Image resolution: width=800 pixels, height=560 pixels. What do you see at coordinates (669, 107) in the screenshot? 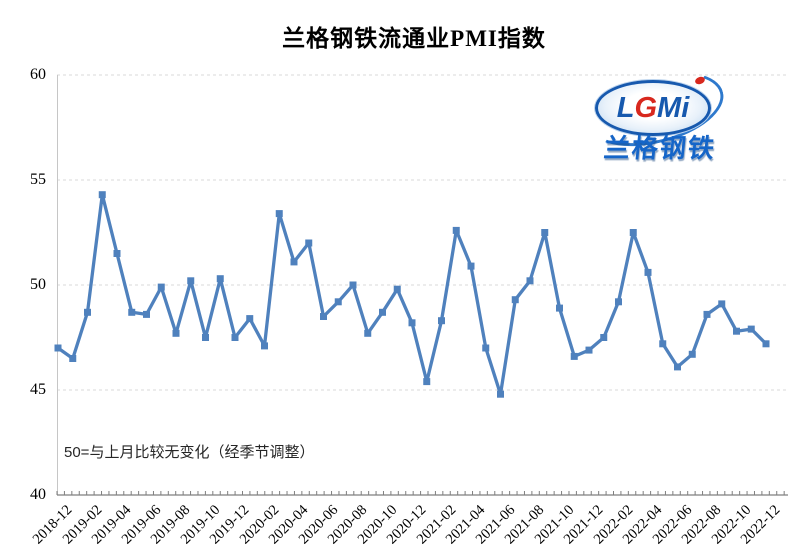
I see `logo-letter-m: M` at bounding box center [669, 107].